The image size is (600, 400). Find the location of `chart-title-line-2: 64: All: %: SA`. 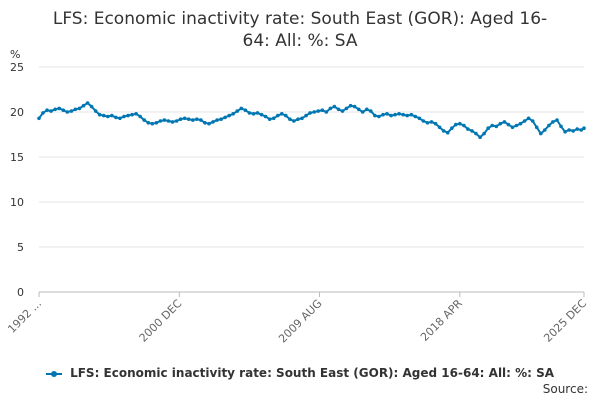

chart-title-line-2: 64: All: %: SA is located at coordinates (300, 41).